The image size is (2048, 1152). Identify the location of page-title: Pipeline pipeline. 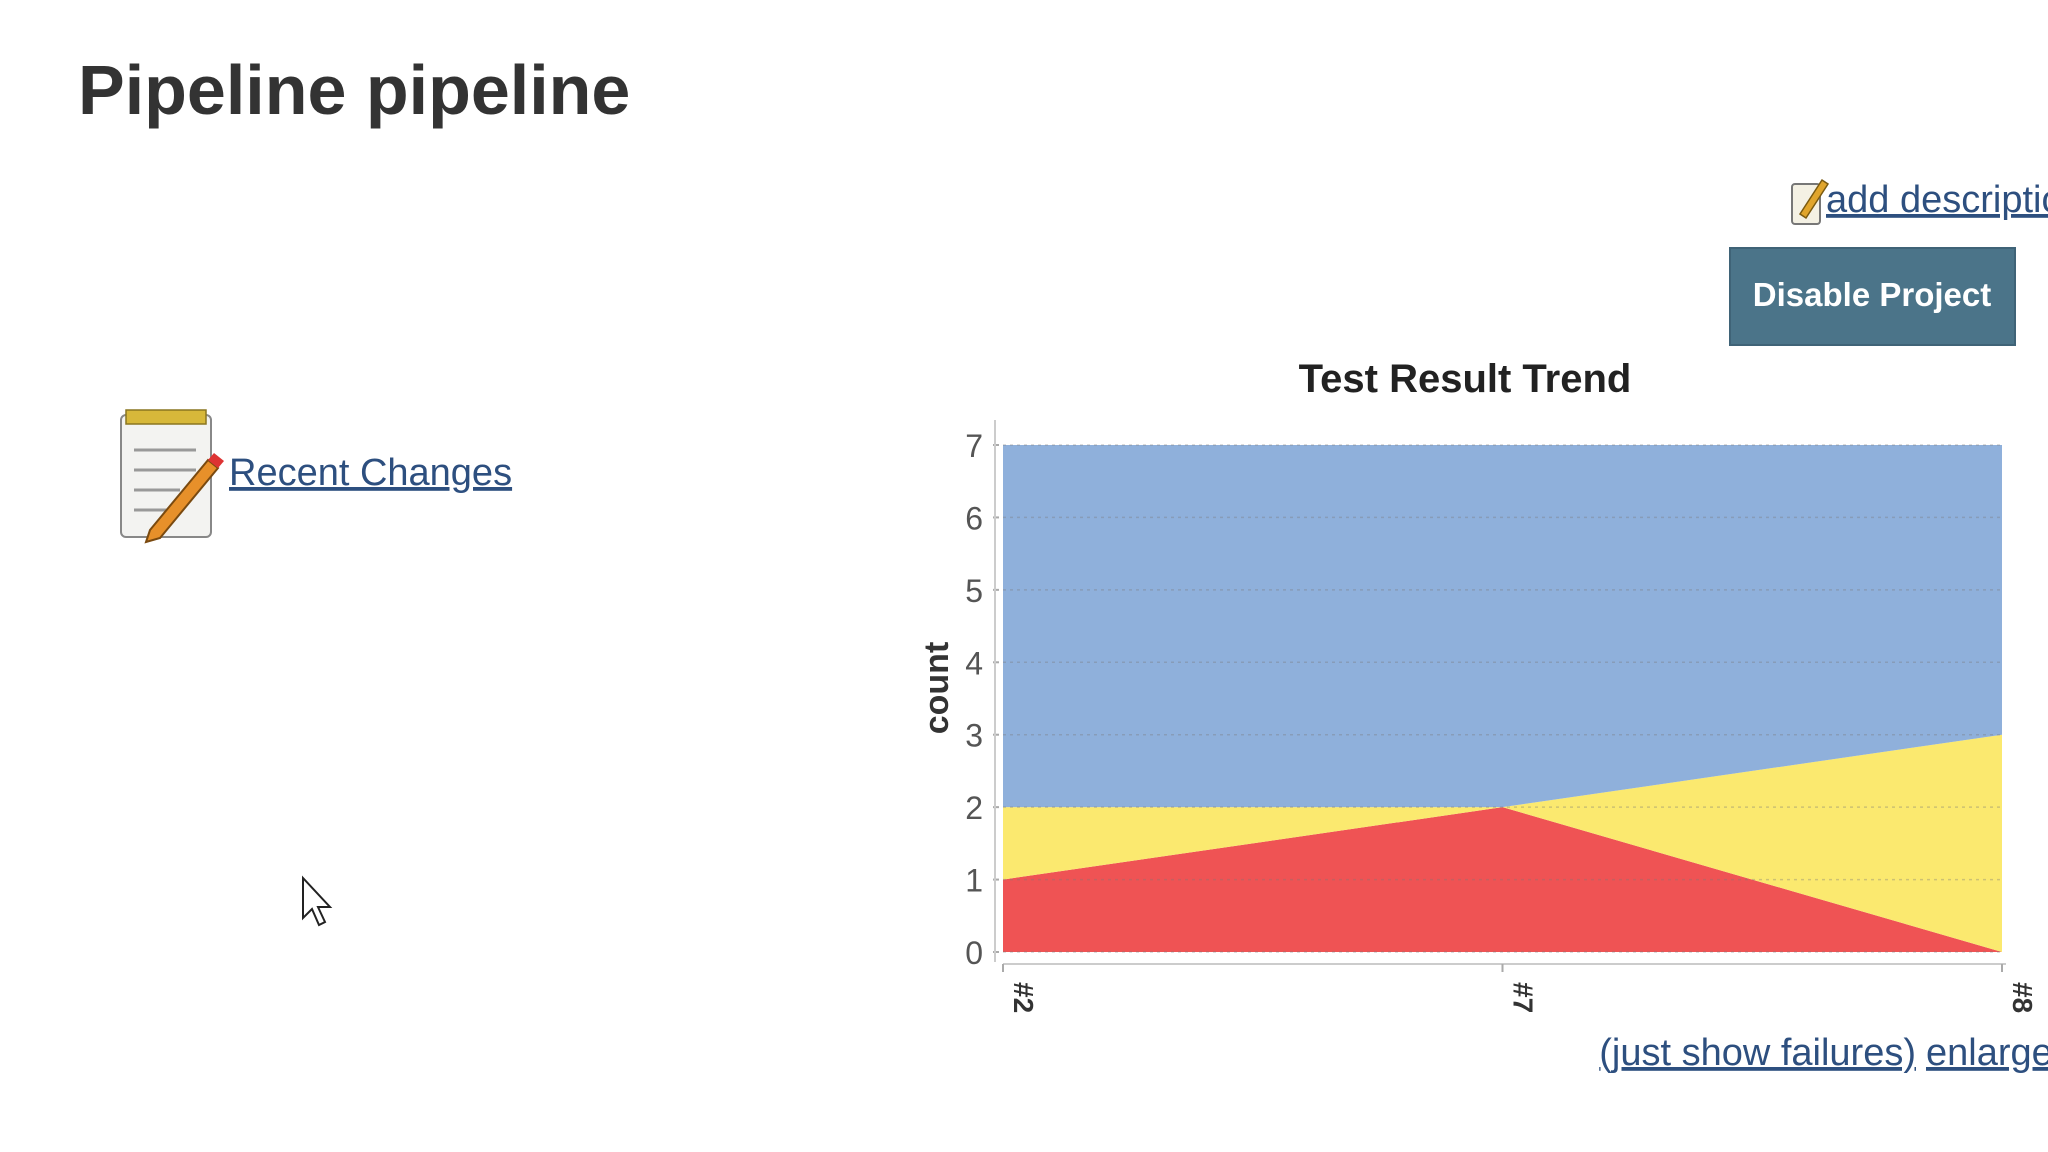
(354, 90).